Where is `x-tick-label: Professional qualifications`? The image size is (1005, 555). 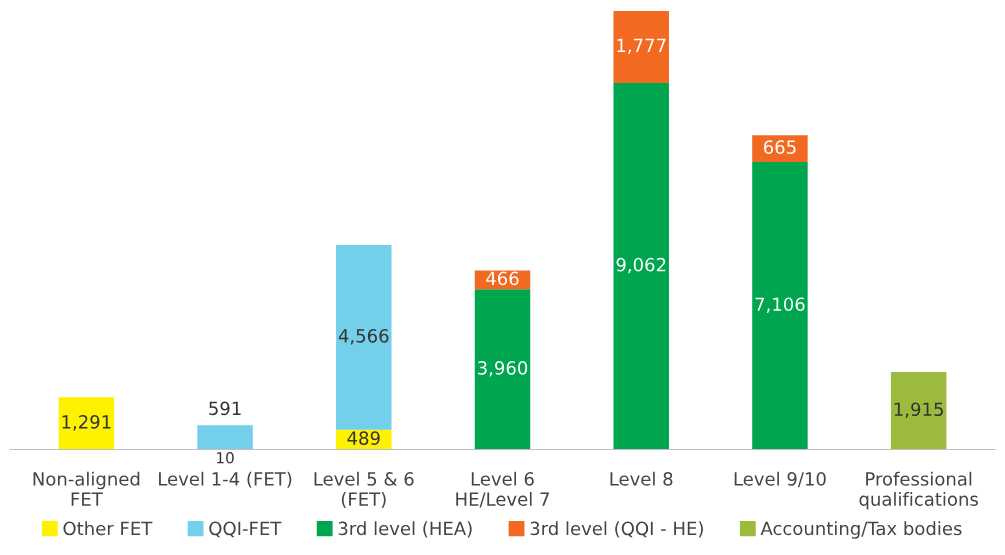
x-tick-label: Professional qualifications is located at coordinates (918, 490).